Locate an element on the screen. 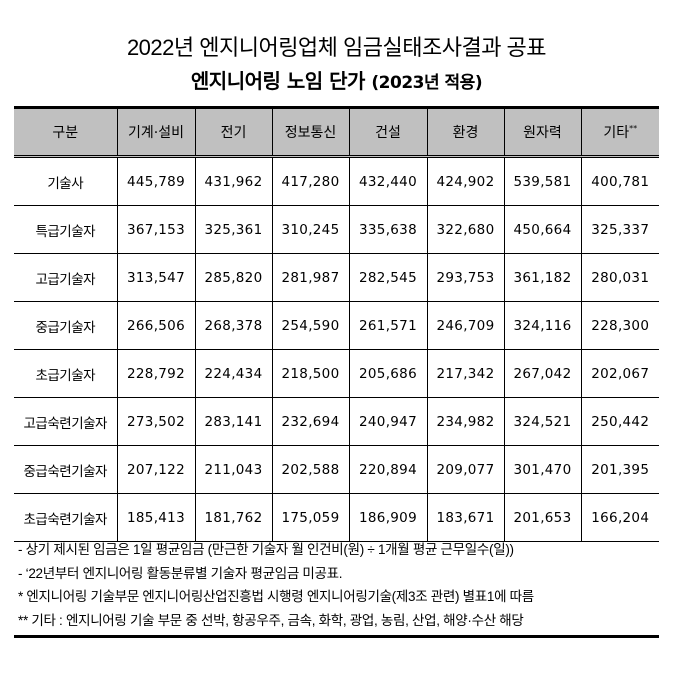 Image resolution: width=673 pixels, height=673 pixels. row-label: 중급숙련기술자 is located at coordinates (66, 469).